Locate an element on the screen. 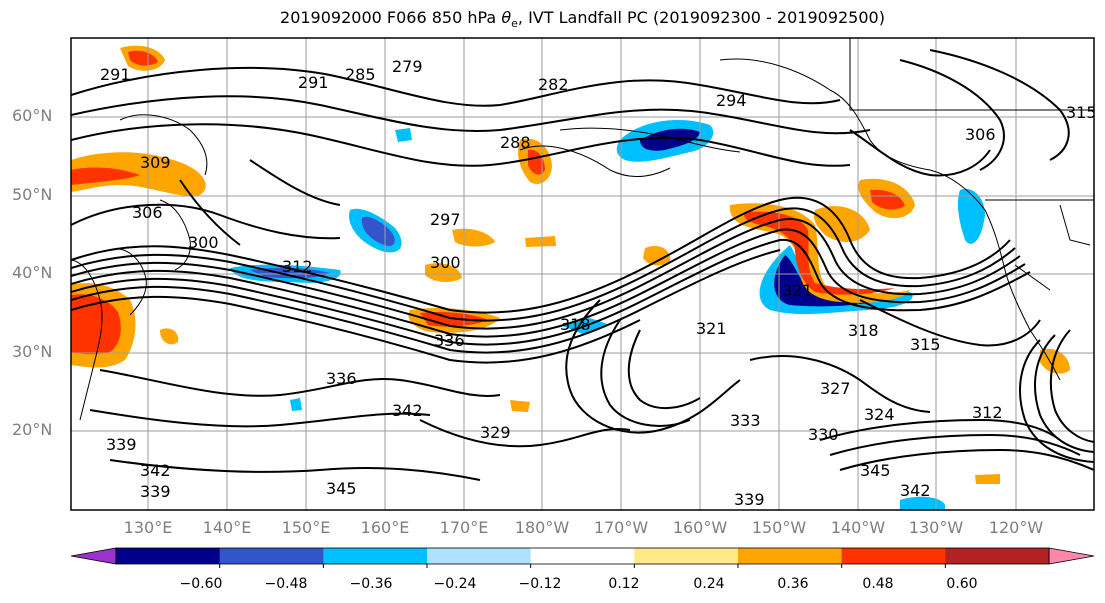 Image resolution: width=1105 pixels, height=603 pixels. lon-label: 120°W is located at coordinates (1016, 527).